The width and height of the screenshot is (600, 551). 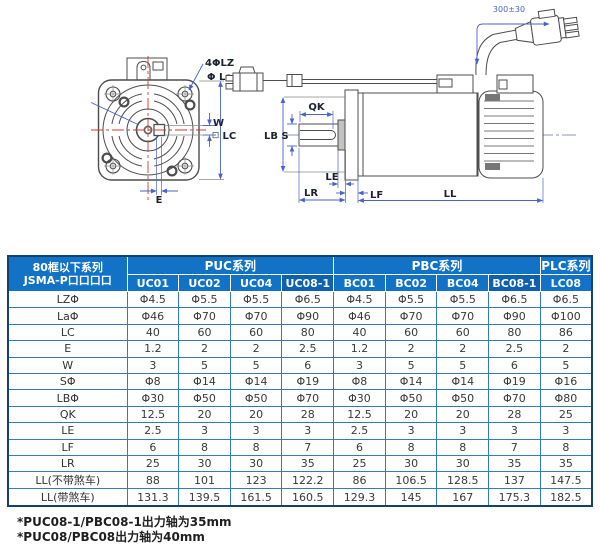 What do you see at coordinates (153, 283) in the screenshot?
I see `model-header: UC01` at bounding box center [153, 283].